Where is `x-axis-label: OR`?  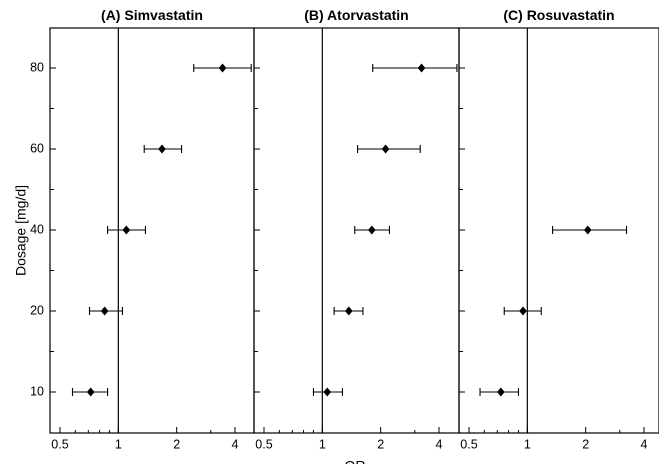 x-axis-label: OR is located at coordinates (355, 460).